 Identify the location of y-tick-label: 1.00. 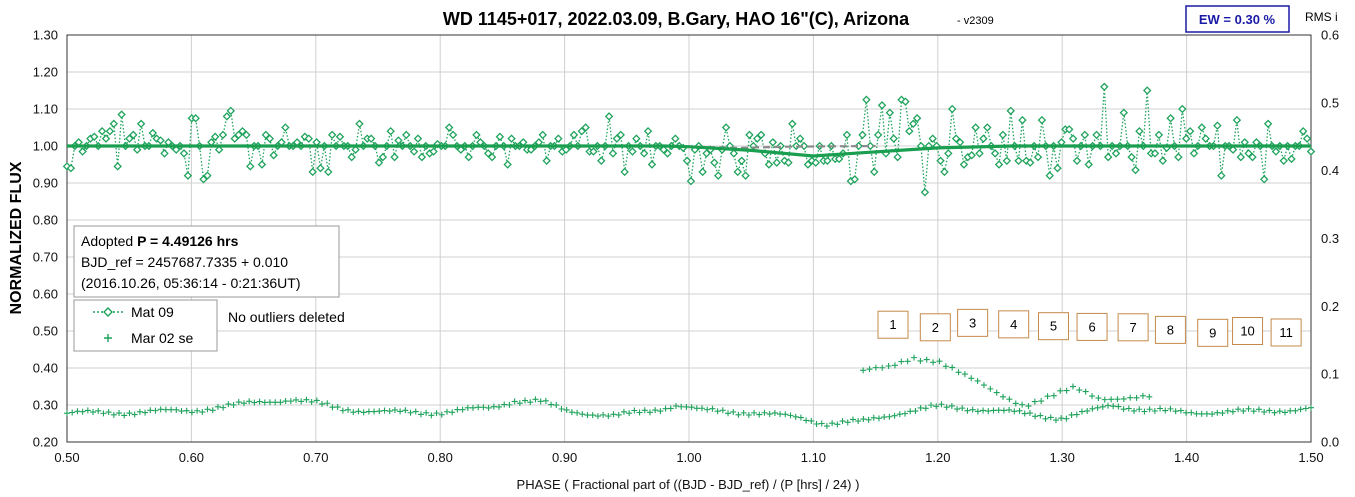
(45, 146).